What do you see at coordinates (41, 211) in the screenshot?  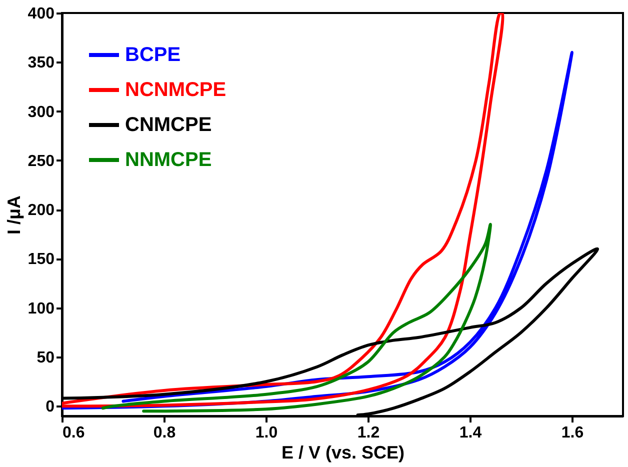 I see `y-tick-label: 200` at bounding box center [41, 211].